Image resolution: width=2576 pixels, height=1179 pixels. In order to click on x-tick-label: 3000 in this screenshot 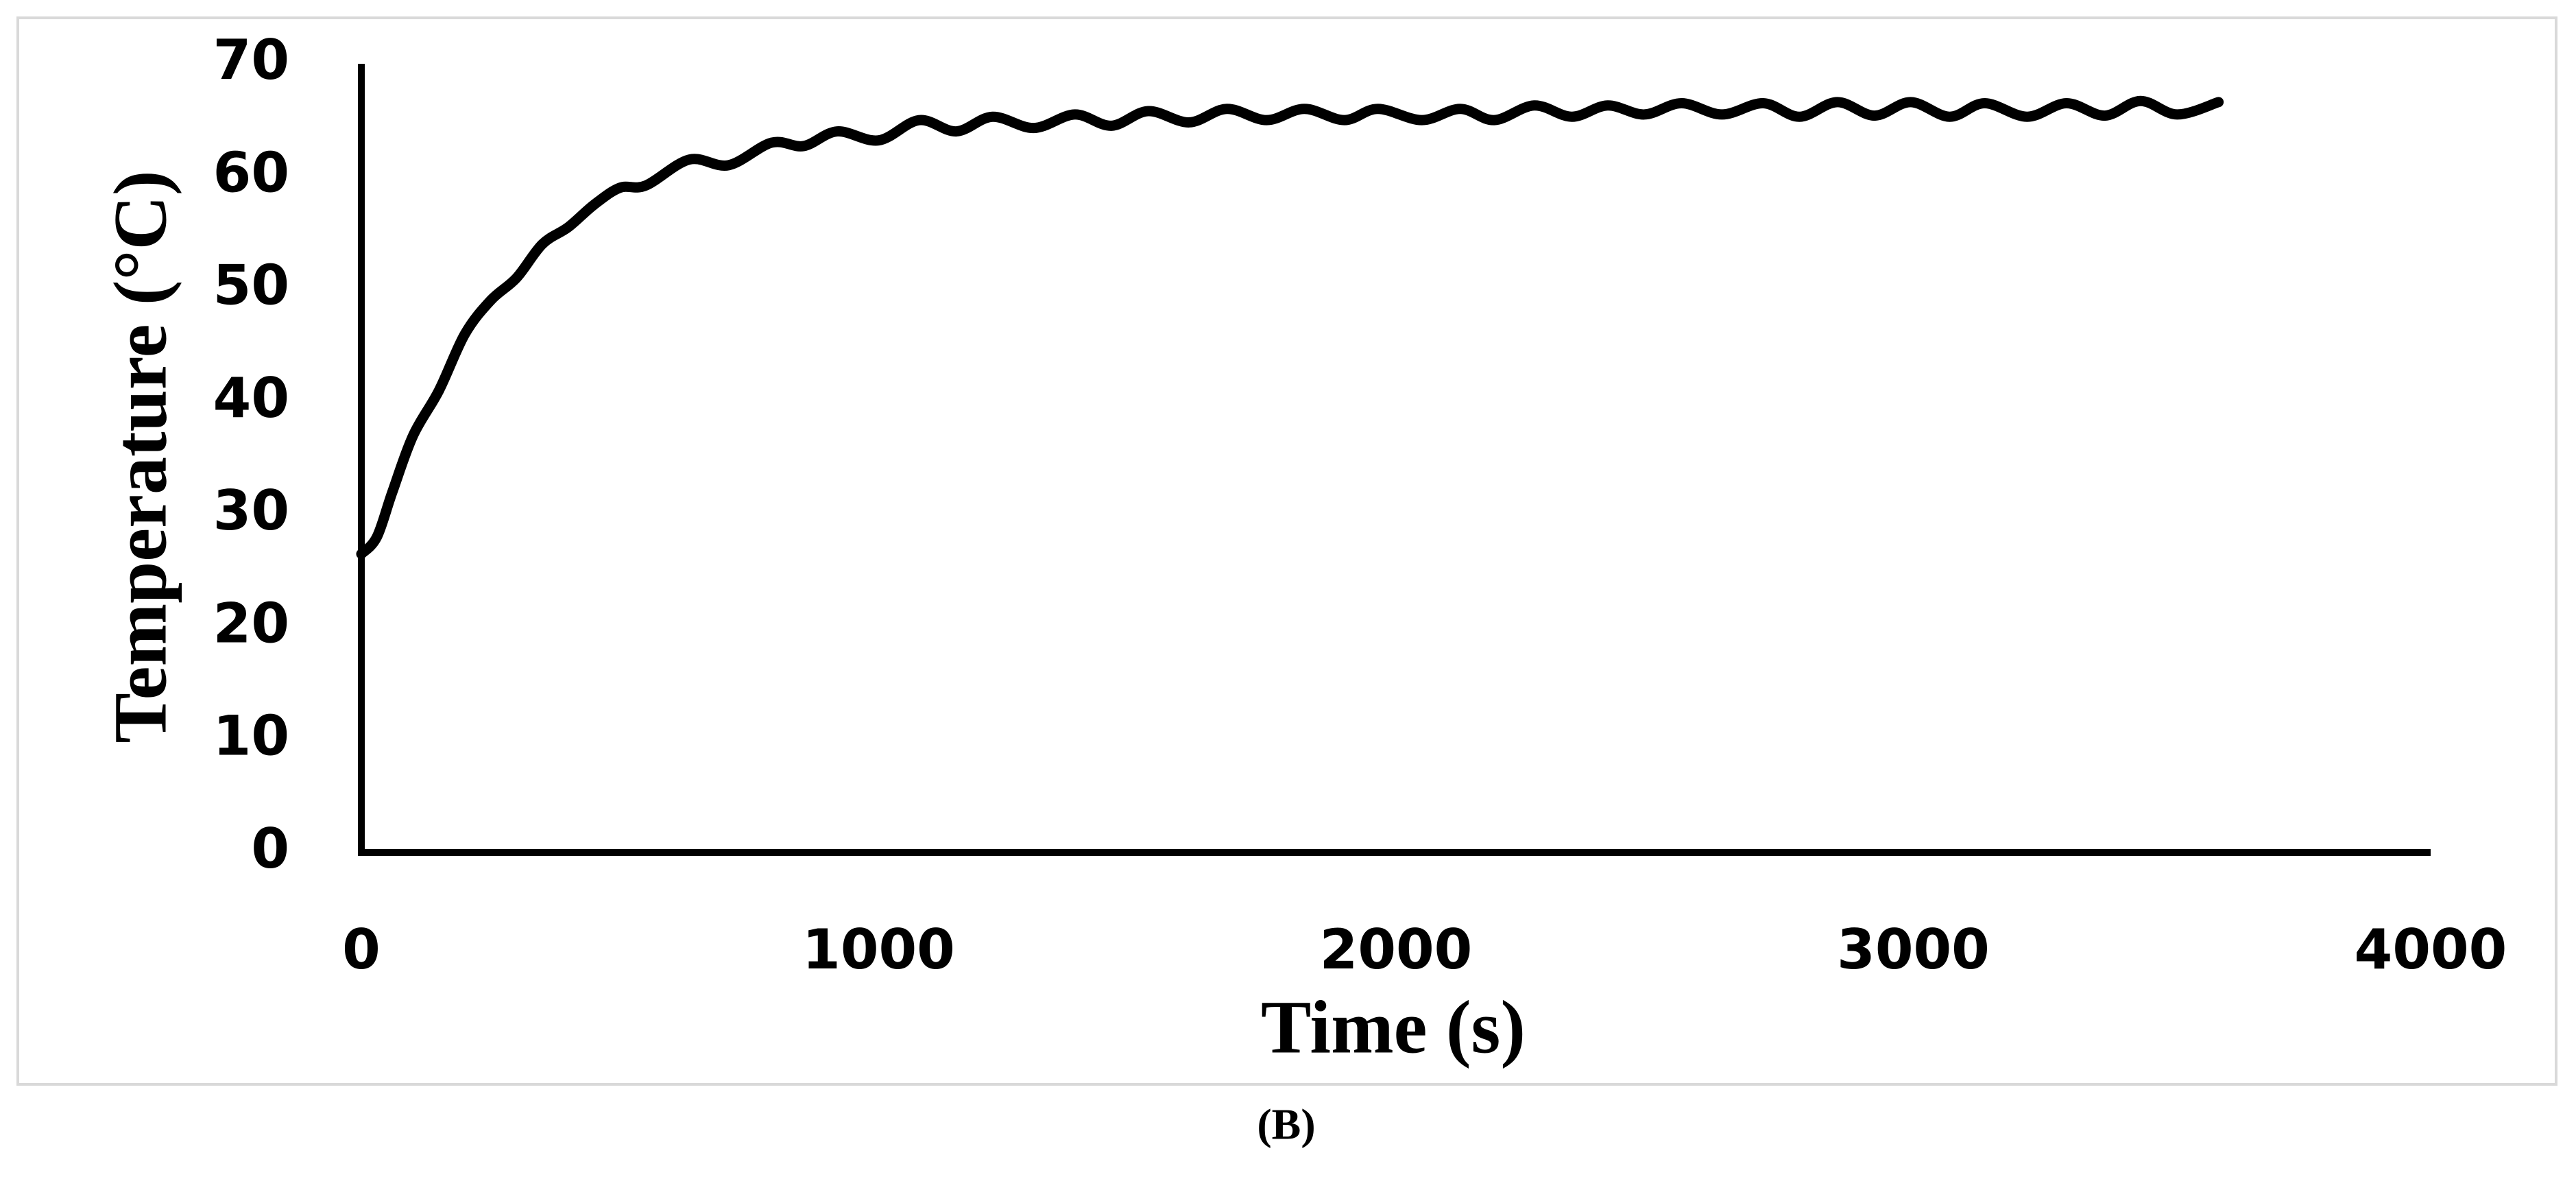, I will do `click(1914, 950)`.